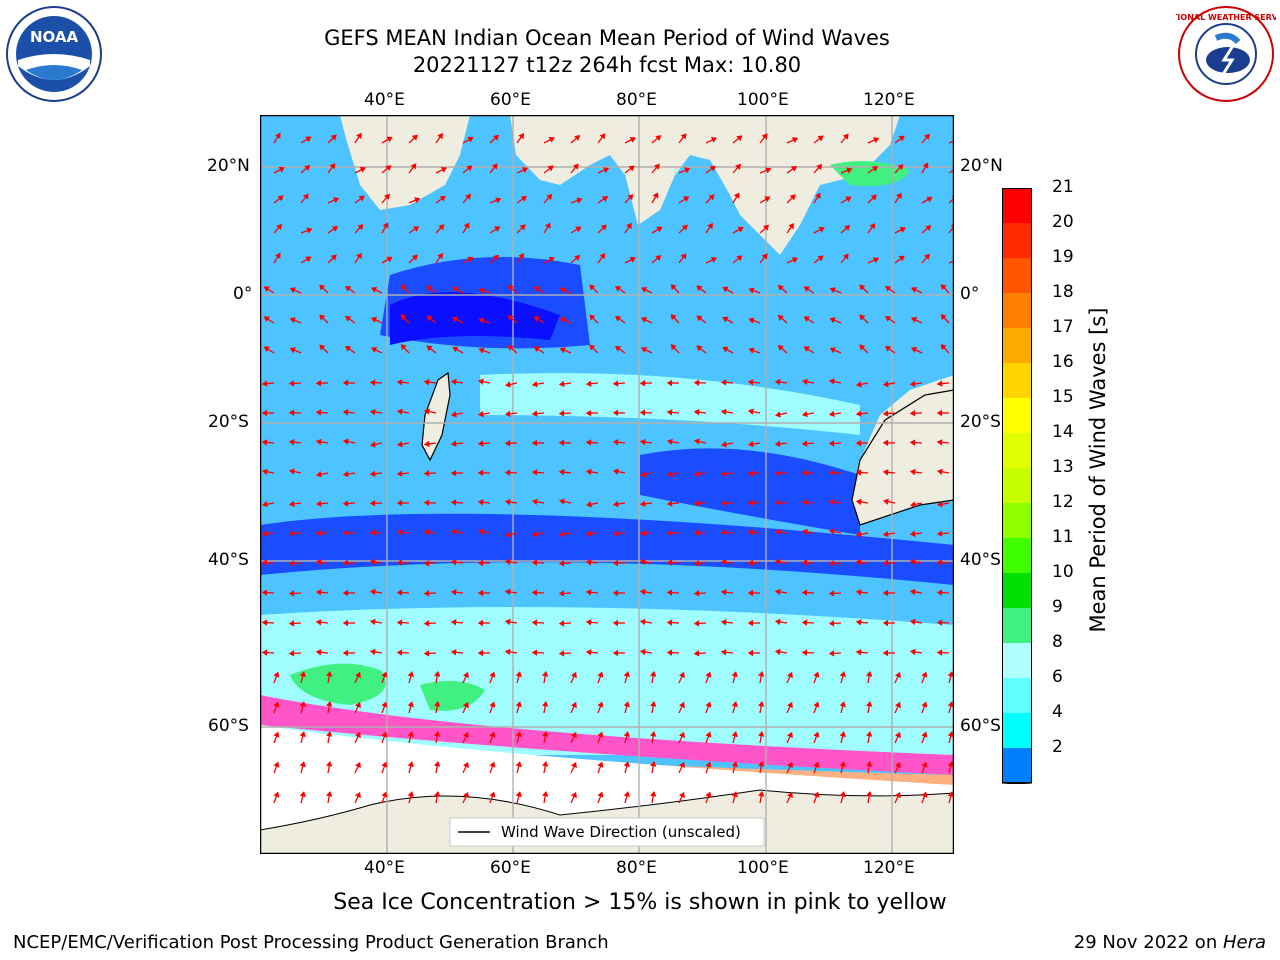  What do you see at coordinates (54, 37) in the screenshot?
I see `svg-text: NOAA` at bounding box center [54, 37].